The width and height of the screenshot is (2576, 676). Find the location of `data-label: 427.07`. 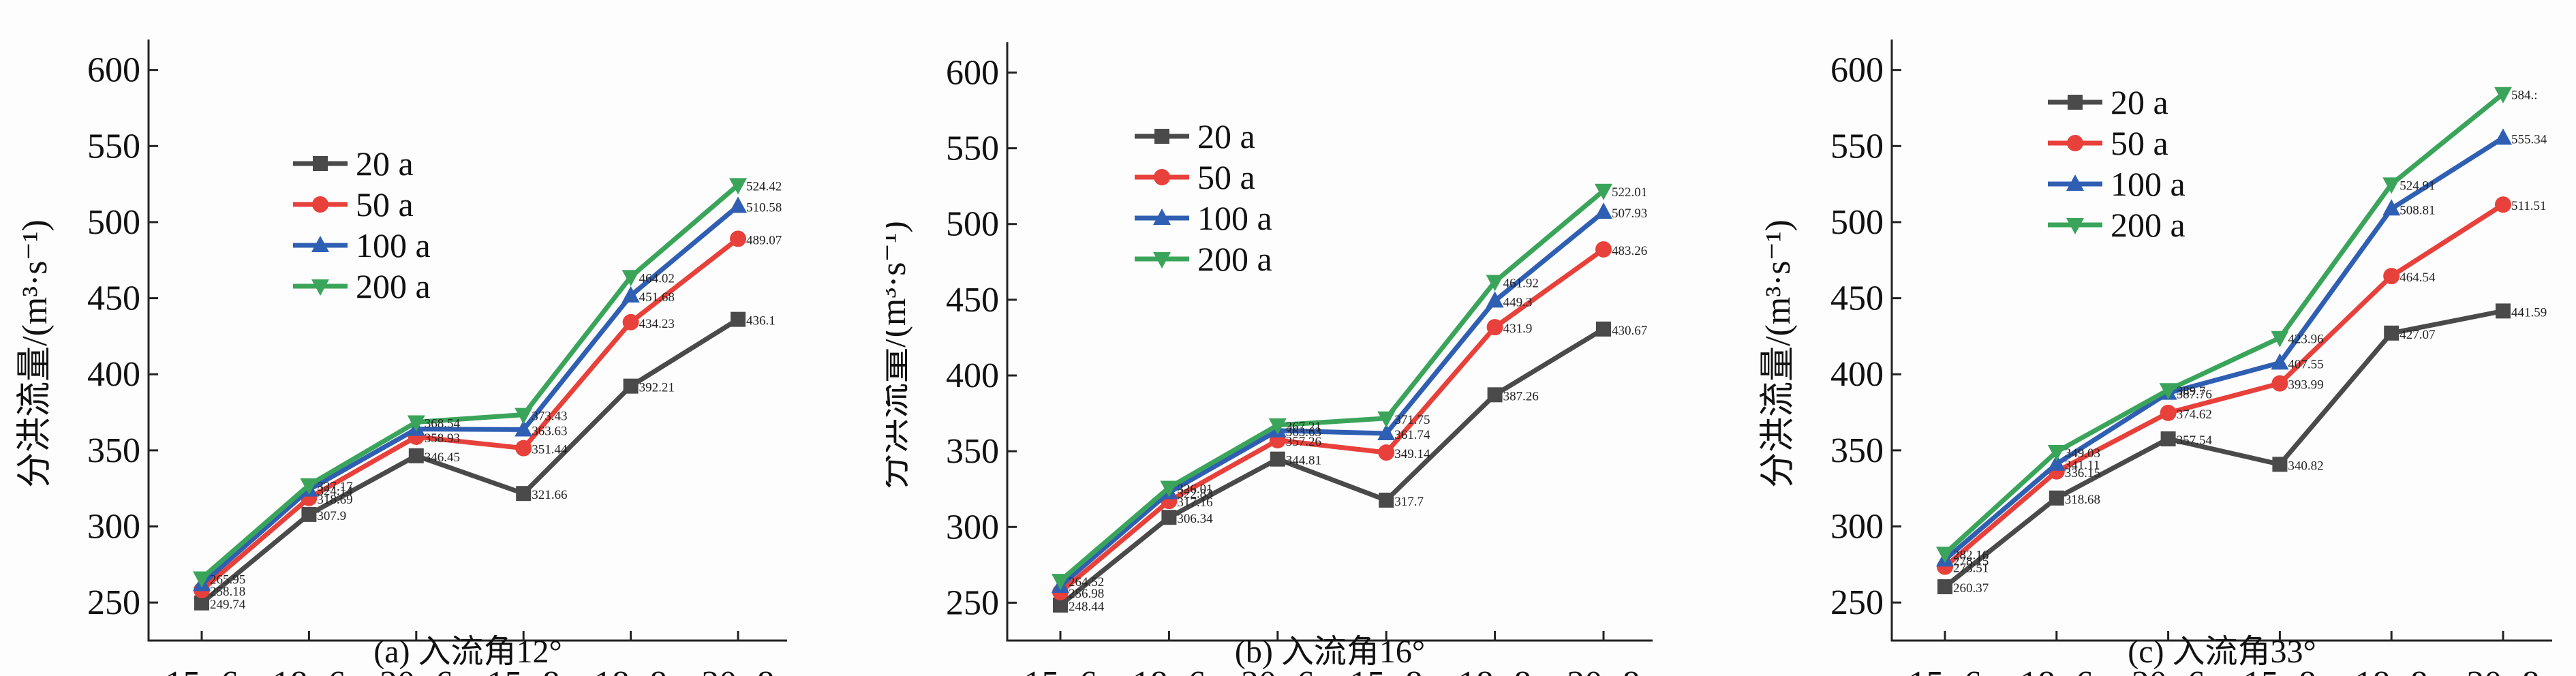

data-label: 427.07 is located at coordinates (2417, 335).